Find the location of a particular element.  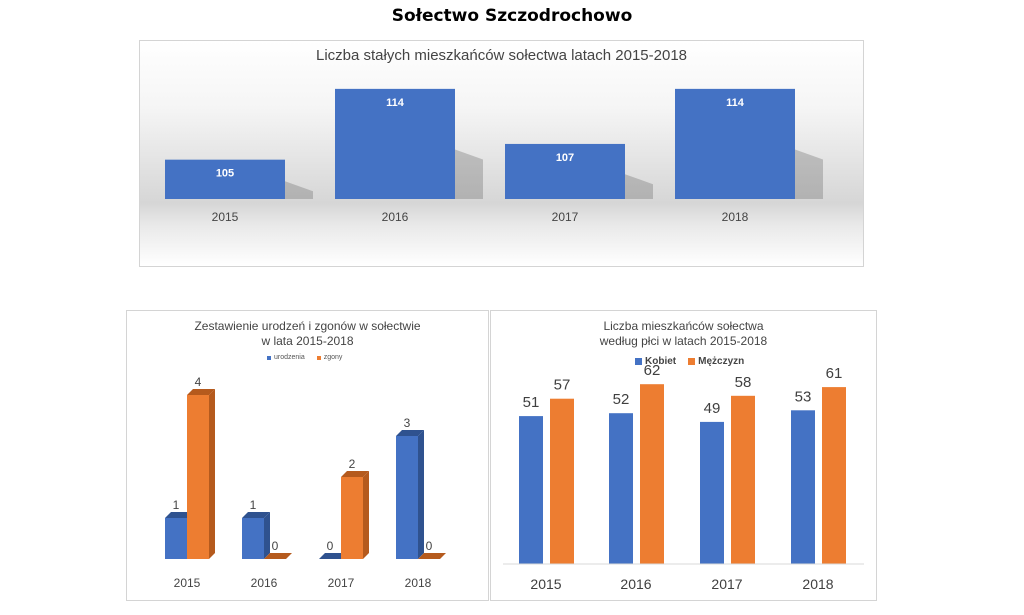

data-label: 2 is located at coordinates (352, 464).